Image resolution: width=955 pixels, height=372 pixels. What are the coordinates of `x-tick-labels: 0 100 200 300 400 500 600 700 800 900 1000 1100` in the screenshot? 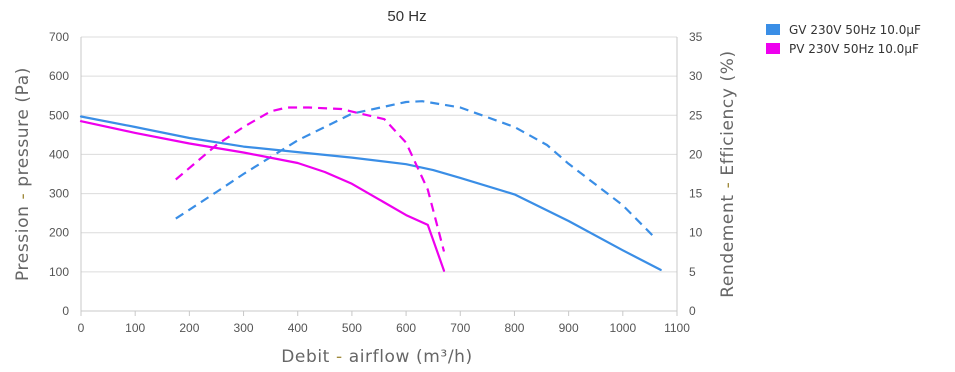 It's located at (384, 323).